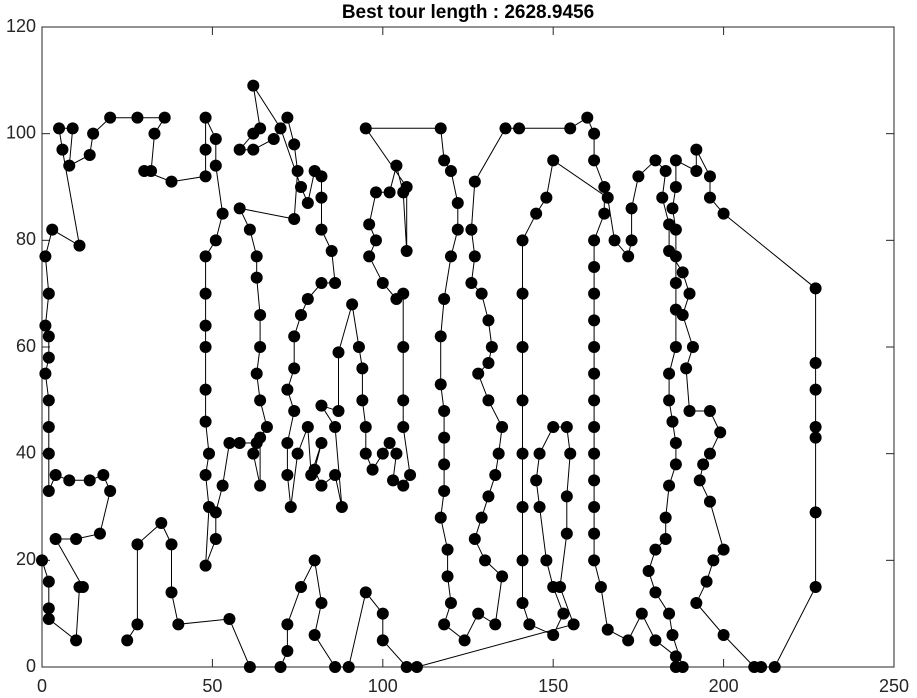 The height and width of the screenshot is (698, 917). I want to click on y-tick-label: 40, so click(26, 452).